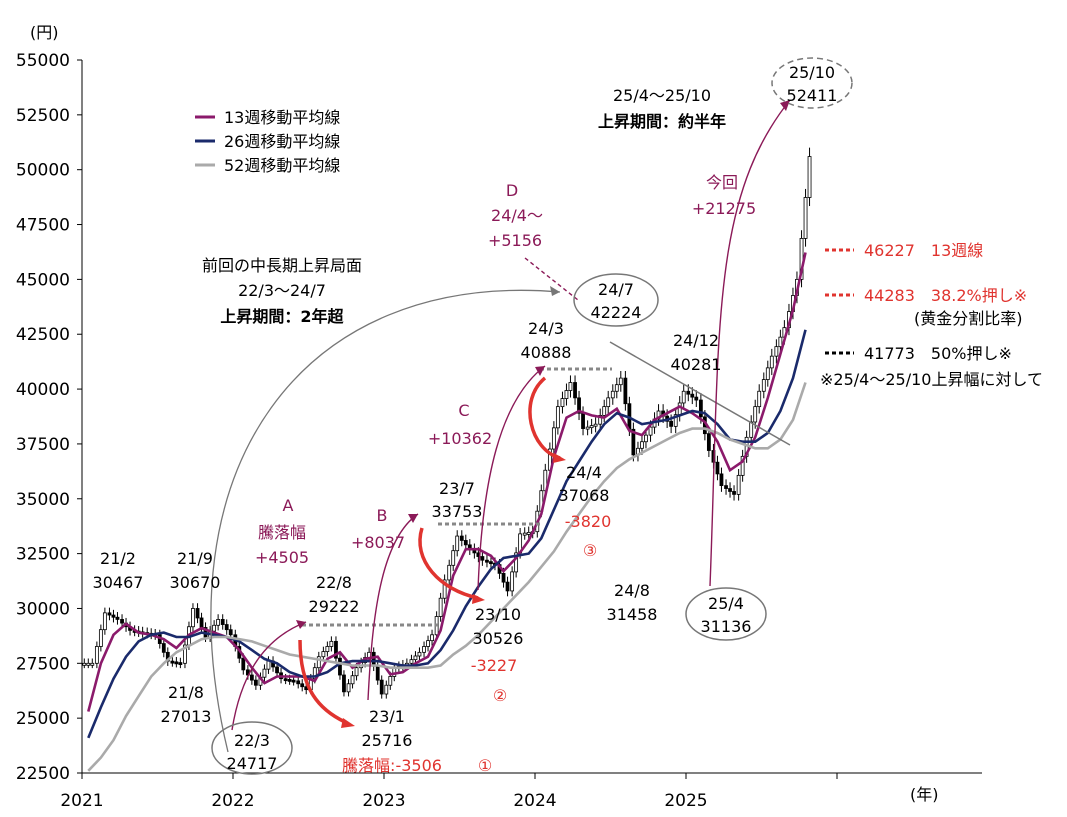 Image resolution: width=1067 pixels, height=817 pixels. Describe the element at coordinates (288, 505) in the screenshot. I see `label-a: A` at that location.